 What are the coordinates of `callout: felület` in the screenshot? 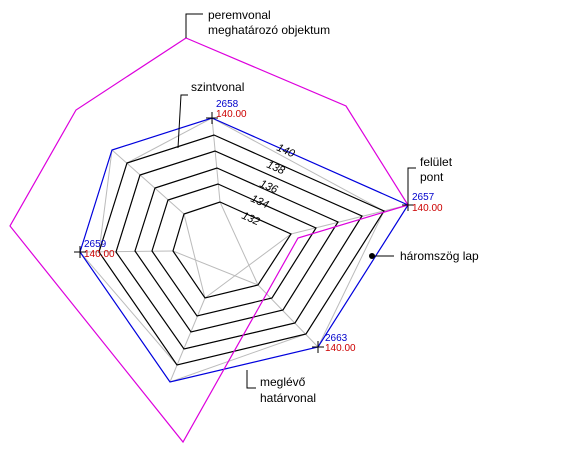 It's located at (436, 162).